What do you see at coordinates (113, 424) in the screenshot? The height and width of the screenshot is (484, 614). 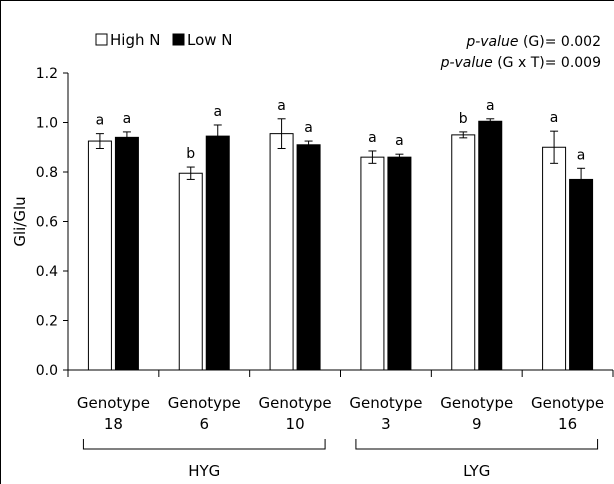 I see `x-category-number: 18` at bounding box center [113, 424].